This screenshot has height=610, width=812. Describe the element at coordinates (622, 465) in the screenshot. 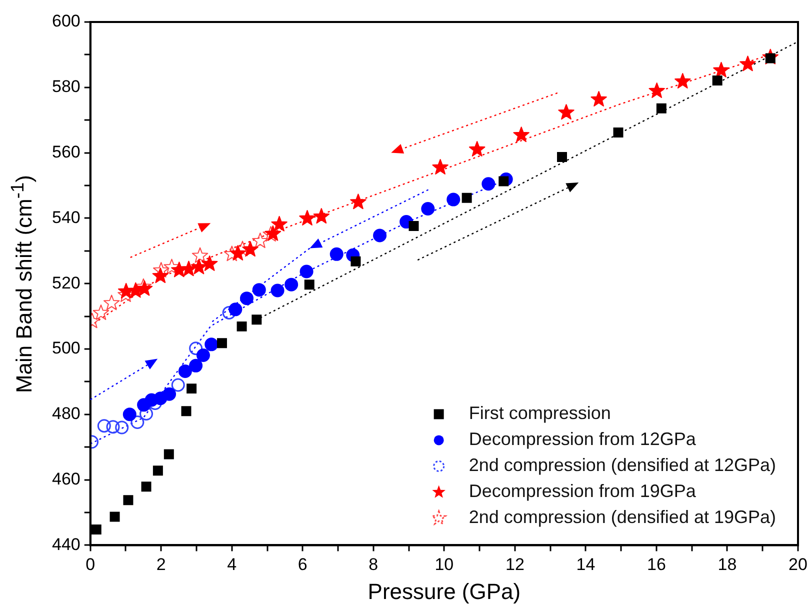

I see `legend-label: 2nd compression (densified at 12GPa)` at that location.